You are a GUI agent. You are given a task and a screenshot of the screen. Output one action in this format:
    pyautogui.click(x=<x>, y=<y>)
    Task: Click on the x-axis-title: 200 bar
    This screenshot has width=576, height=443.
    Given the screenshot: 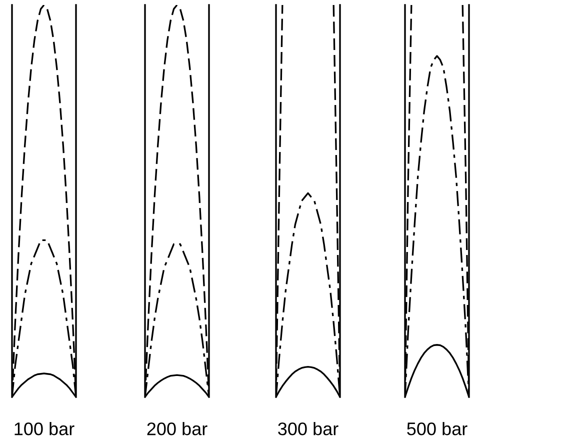 What is the action you would take?
    pyautogui.click(x=177, y=429)
    